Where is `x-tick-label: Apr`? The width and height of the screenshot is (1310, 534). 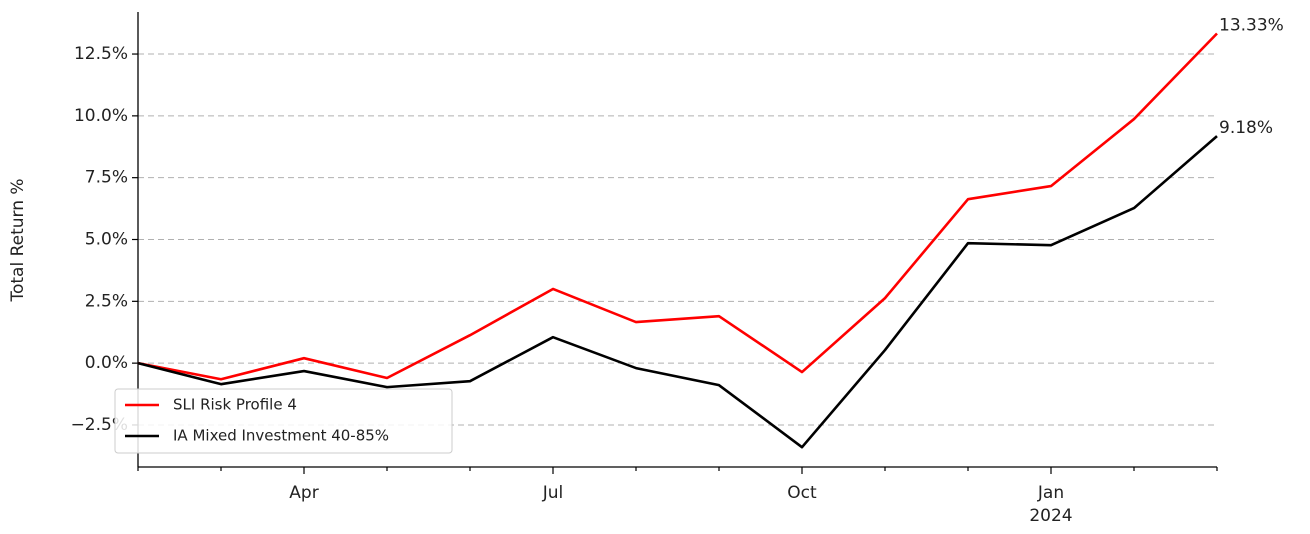 x-tick-label: Apr is located at coordinates (303, 493).